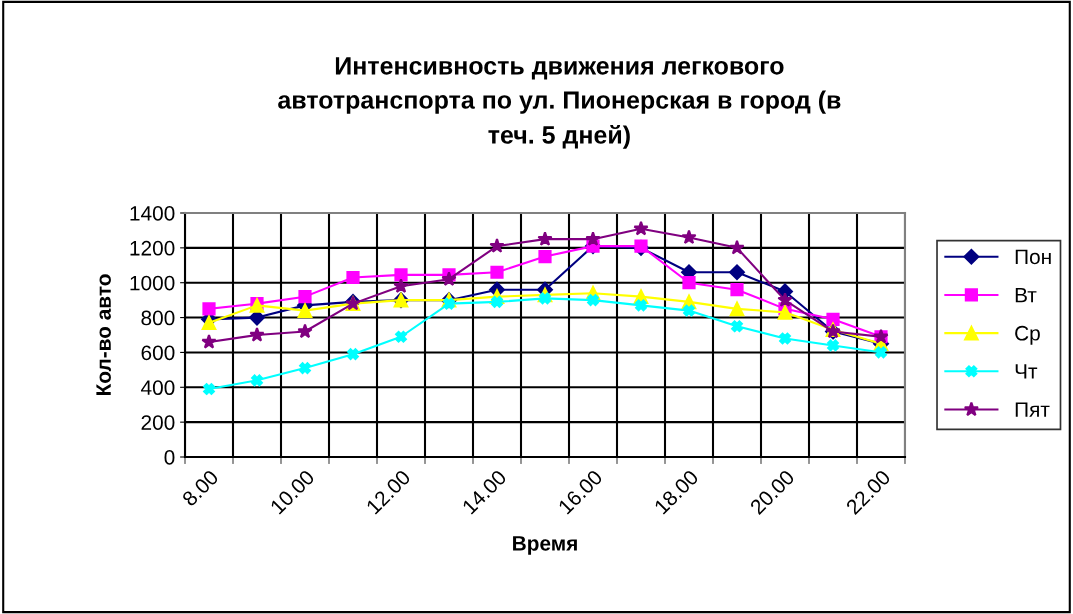 Image resolution: width=1073 pixels, height=614 pixels. I want to click on chart-title: Интенсивность движения легкового автотранспорта по ул. Пионерская в город (в теч. 5 дней), so click(559, 103).